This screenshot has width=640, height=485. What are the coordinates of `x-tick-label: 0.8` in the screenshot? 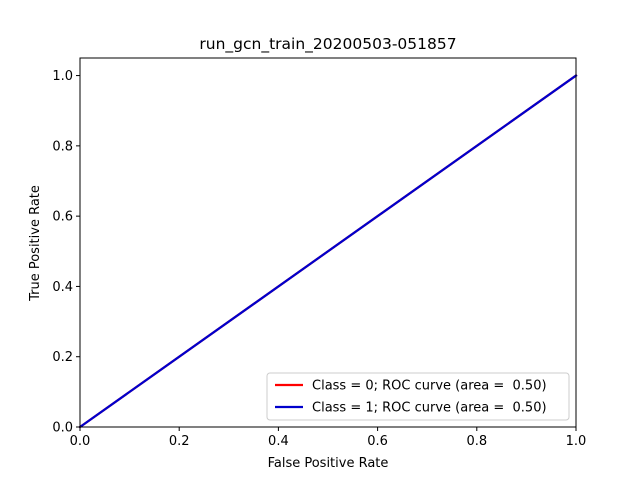 It's located at (476, 441).